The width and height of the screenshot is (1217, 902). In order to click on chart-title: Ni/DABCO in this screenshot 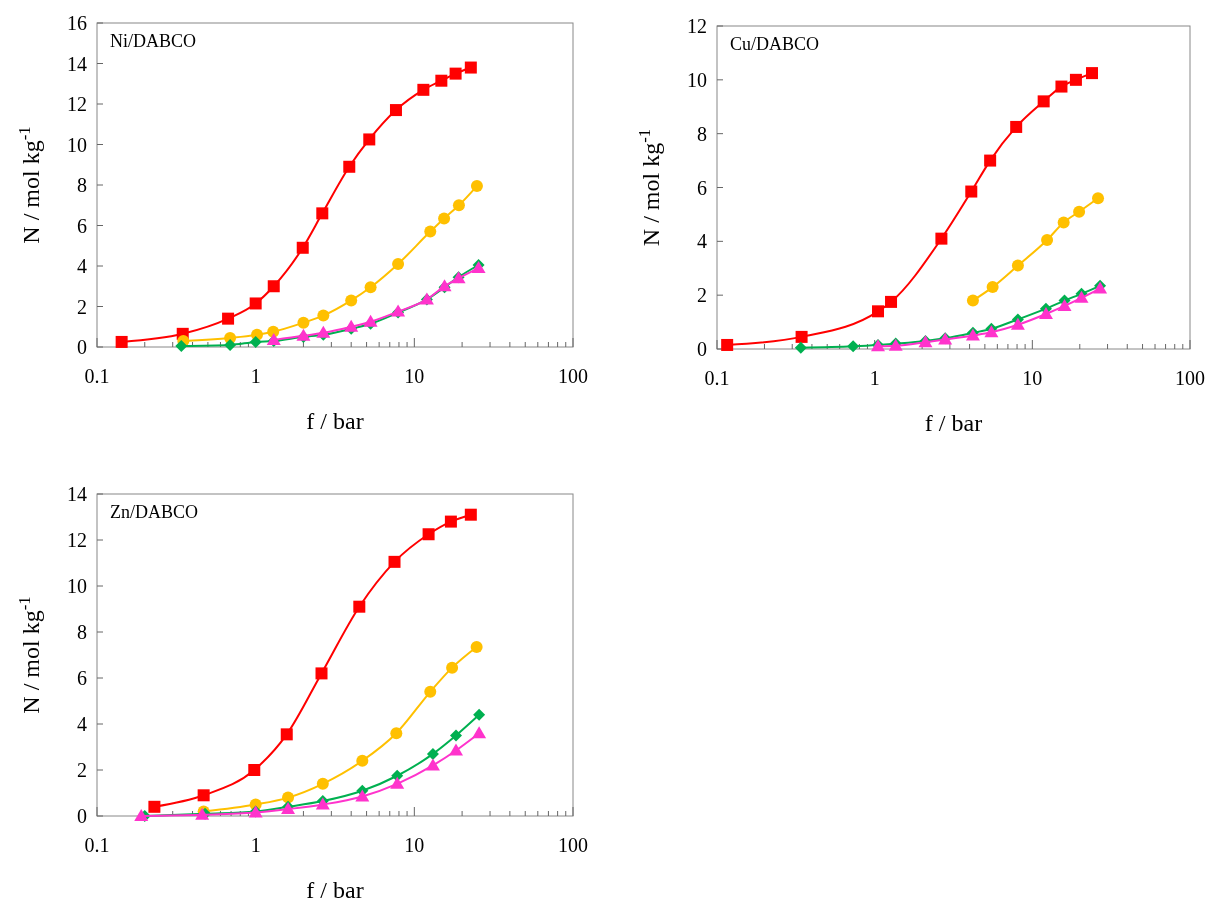, I will do `click(153, 41)`.